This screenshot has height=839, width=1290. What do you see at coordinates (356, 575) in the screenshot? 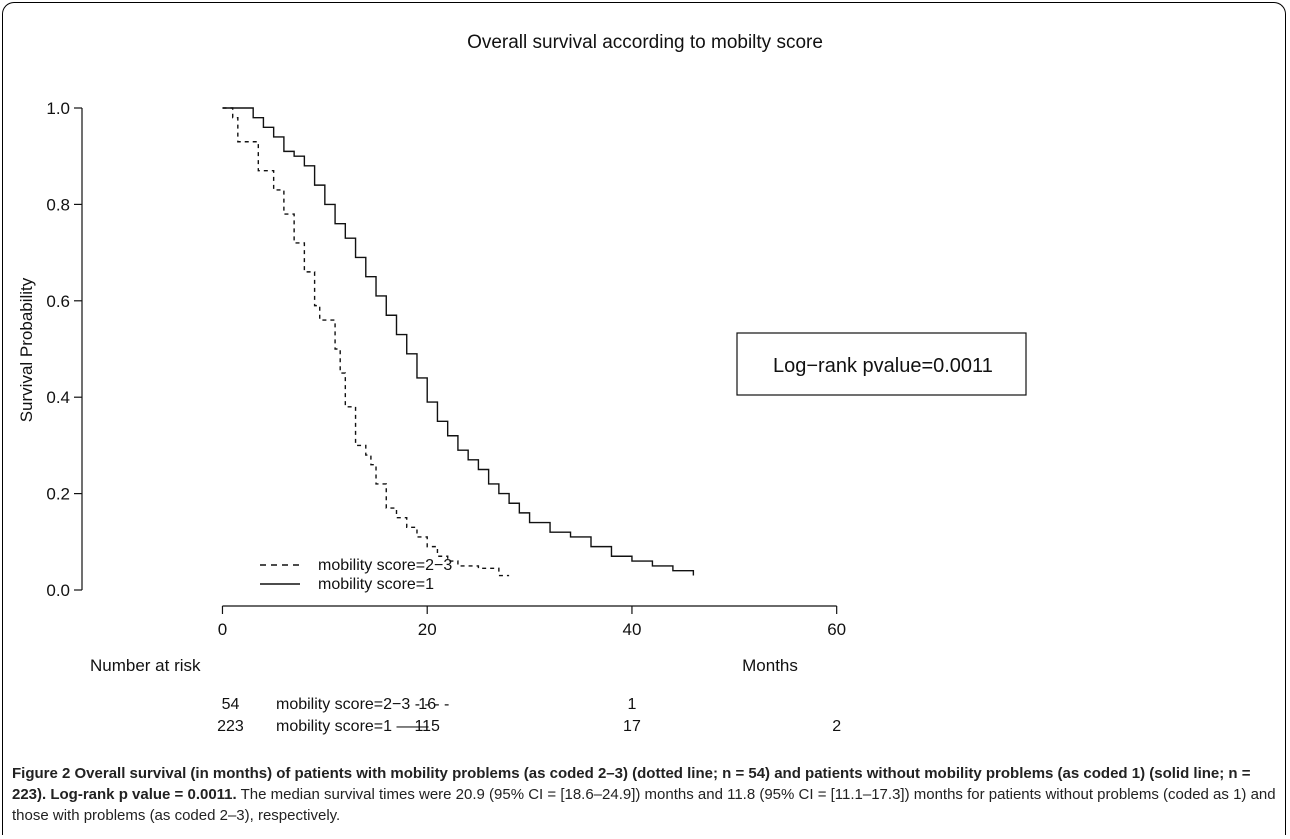
I see `legend: mobility score=2−3 mobility score=1` at bounding box center [356, 575].